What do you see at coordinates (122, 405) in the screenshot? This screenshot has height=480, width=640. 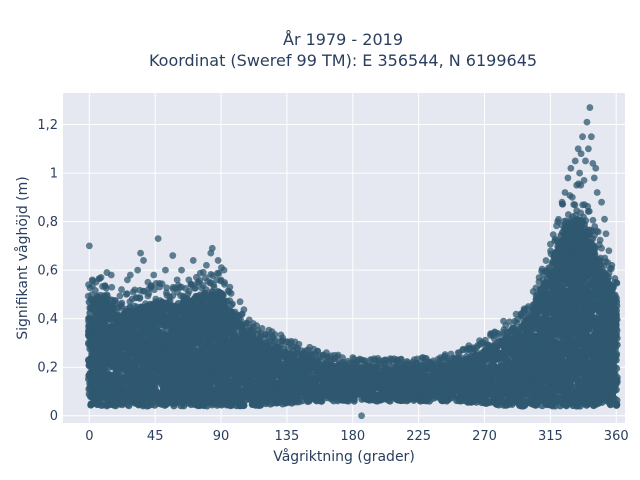 I see `data-point` at bounding box center [122, 405].